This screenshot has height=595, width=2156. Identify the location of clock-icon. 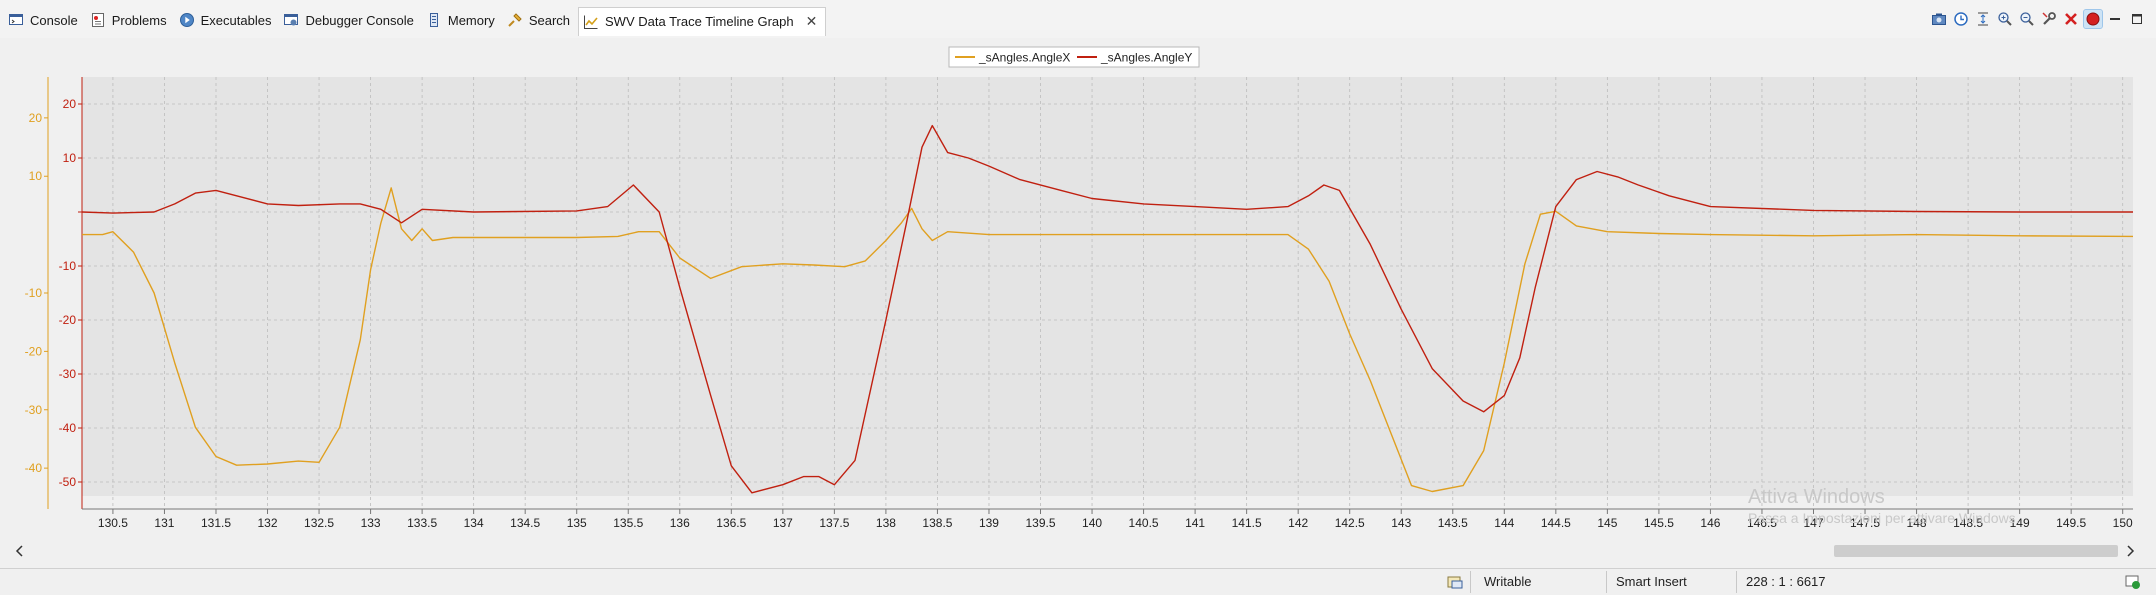
(1961, 19).